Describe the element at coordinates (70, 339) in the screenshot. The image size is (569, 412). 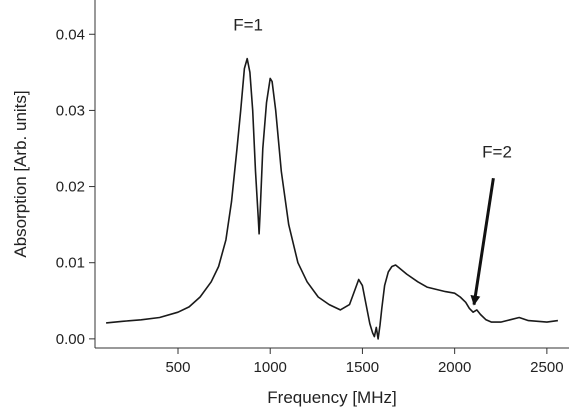
I see `y-tick-label: 0.00` at that location.